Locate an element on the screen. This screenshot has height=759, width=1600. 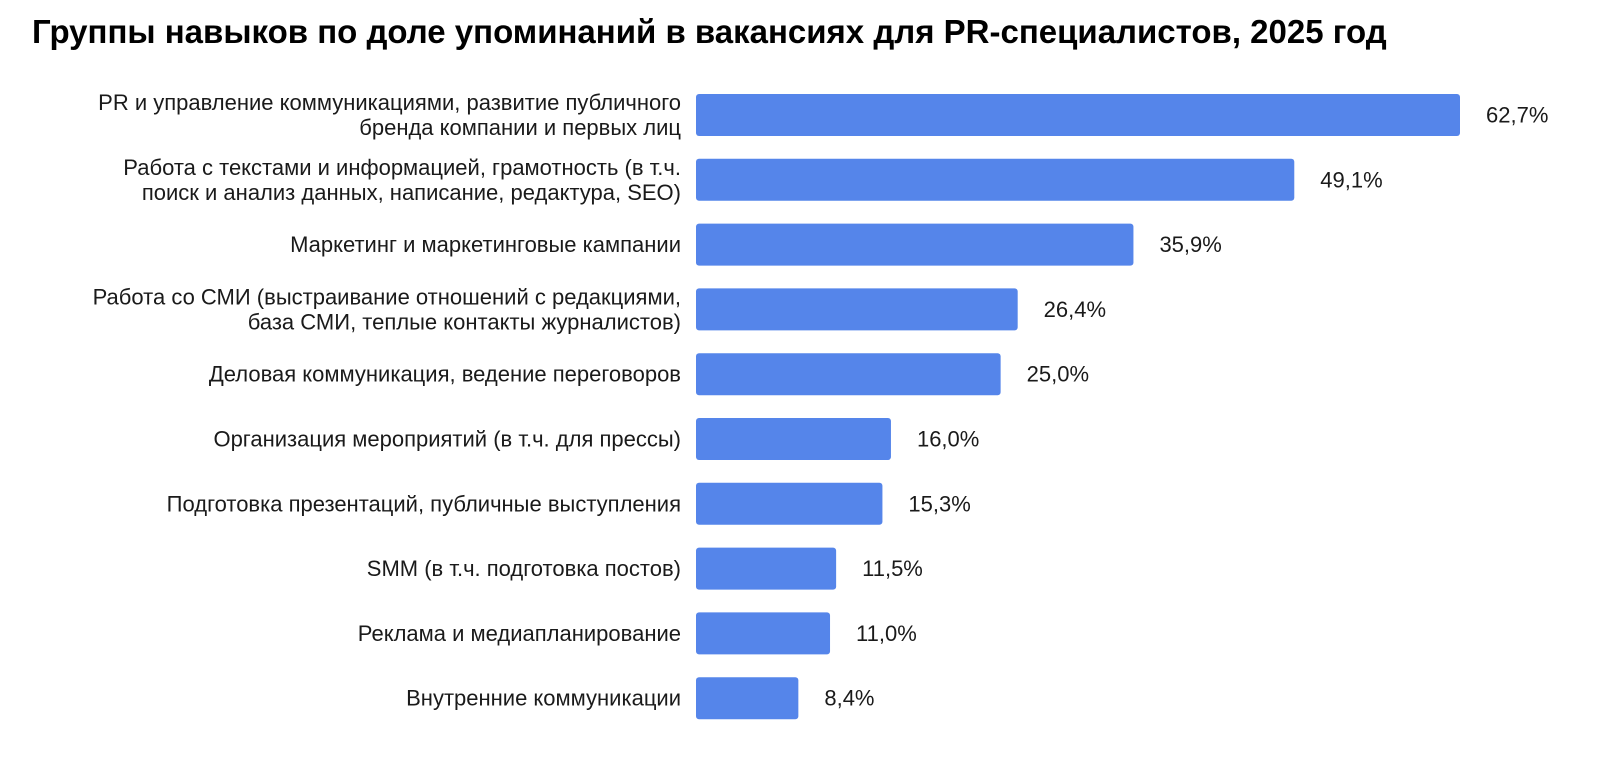
category-label: SMM (в т.ч. подготовка постов) is located at coordinates (524, 568).